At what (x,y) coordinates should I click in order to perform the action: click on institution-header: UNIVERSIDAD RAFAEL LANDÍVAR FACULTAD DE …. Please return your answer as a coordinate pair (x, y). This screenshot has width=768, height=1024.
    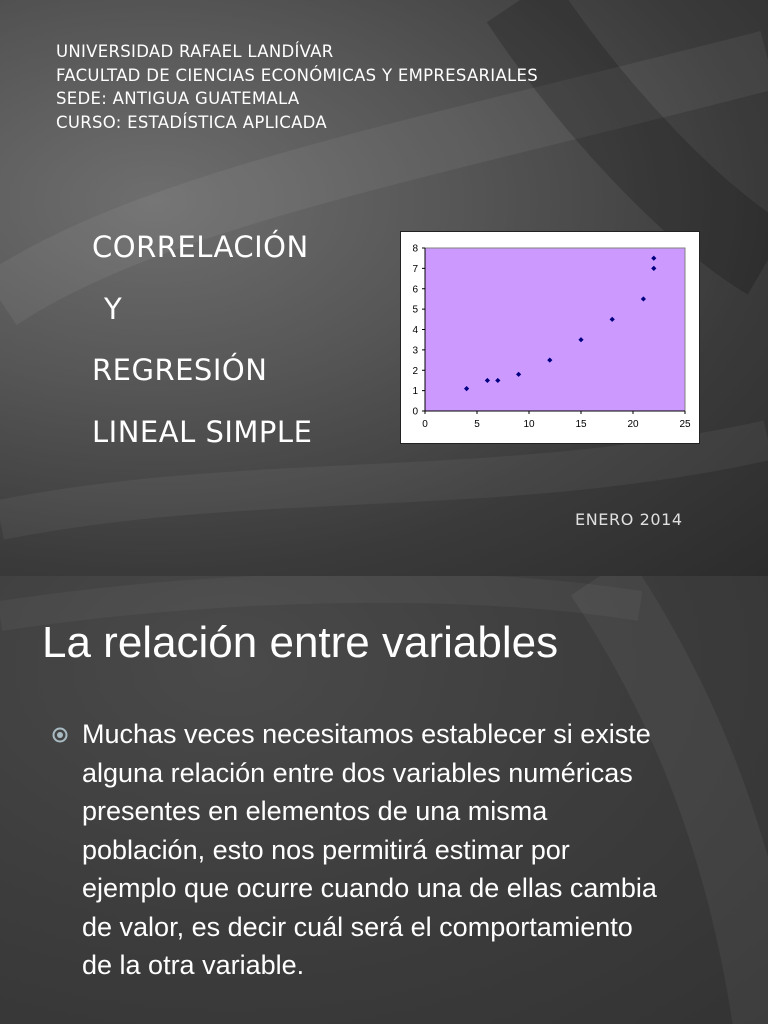
    Looking at the image, I should click on (297, 87).